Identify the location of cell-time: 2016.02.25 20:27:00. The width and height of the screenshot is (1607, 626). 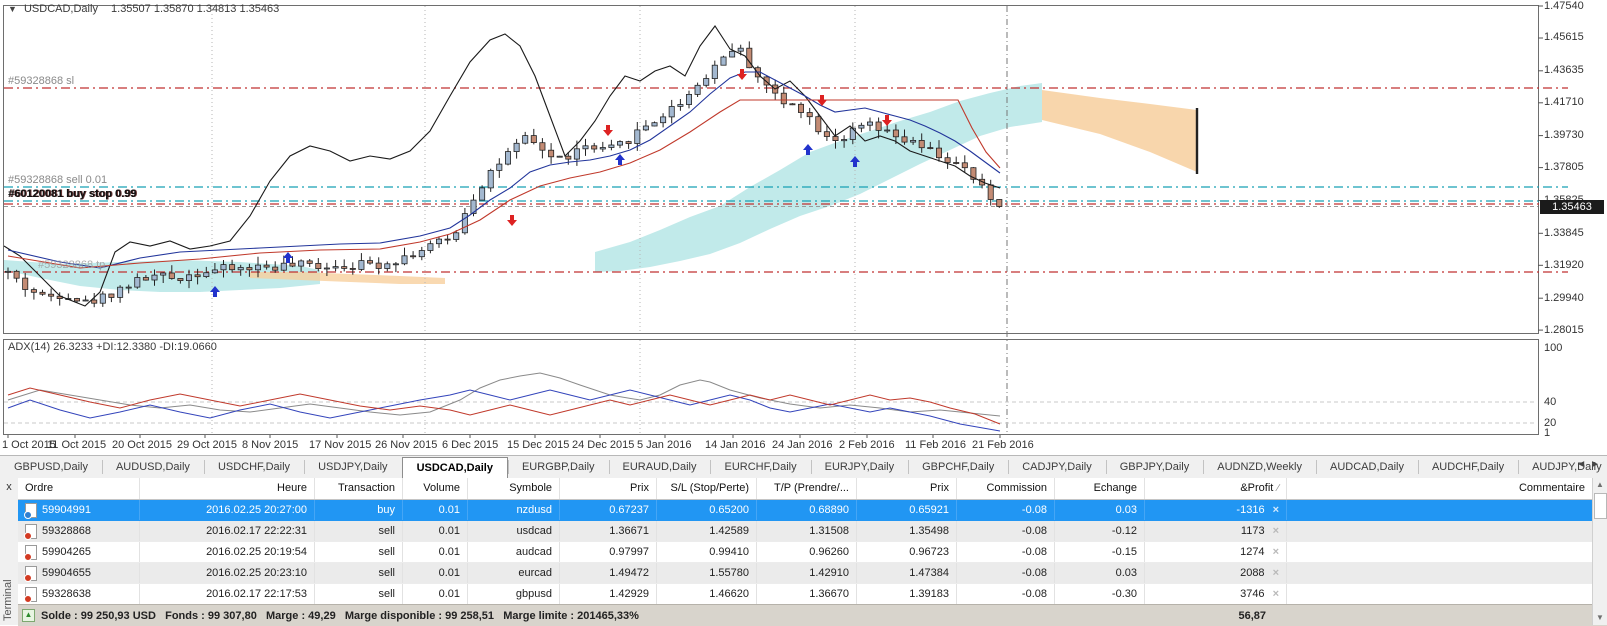
(227, 510).